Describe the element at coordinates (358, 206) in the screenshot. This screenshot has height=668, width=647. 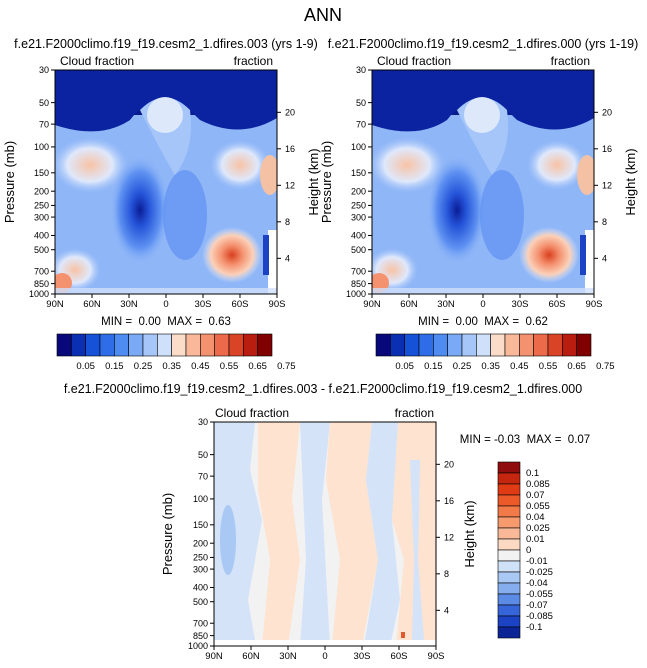
I see `y-tick-label: 250` at that location.